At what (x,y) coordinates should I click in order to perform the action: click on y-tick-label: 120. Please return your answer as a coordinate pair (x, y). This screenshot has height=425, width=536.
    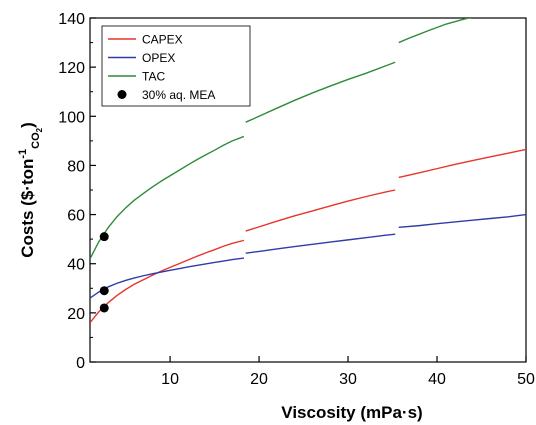
    Looking at the image, I should click on (71, 68).